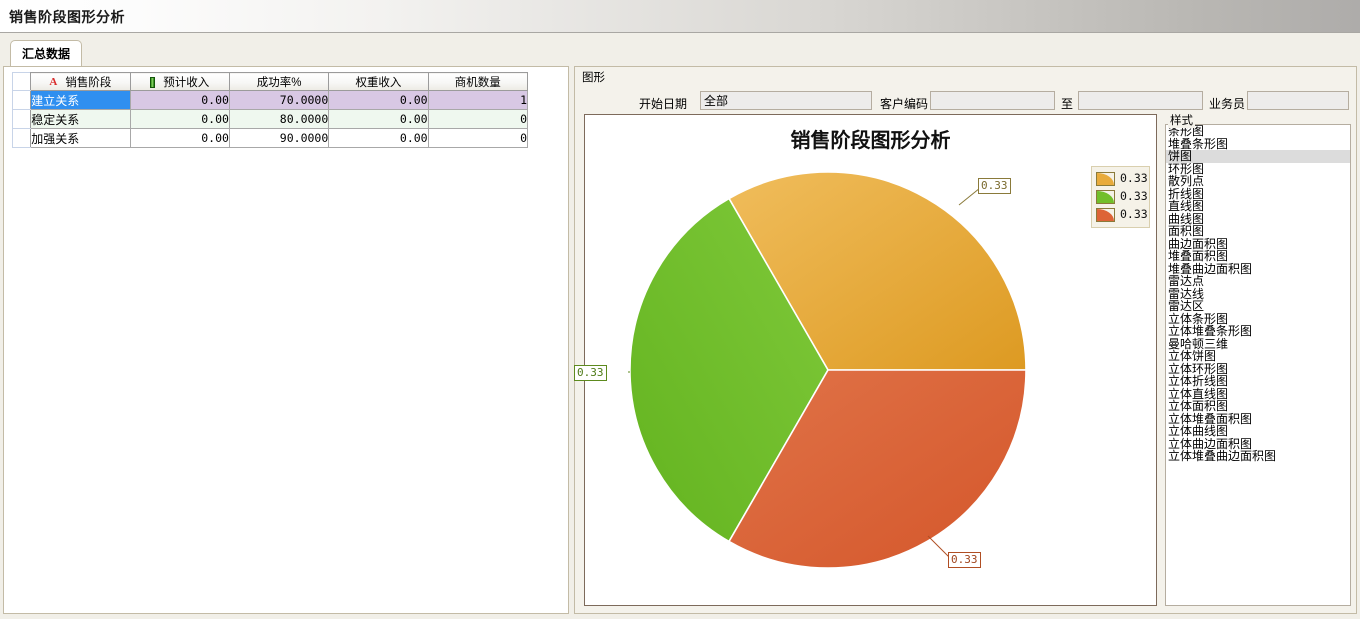  I want to click on column-header-label: 预计收入, so click(186, 82).